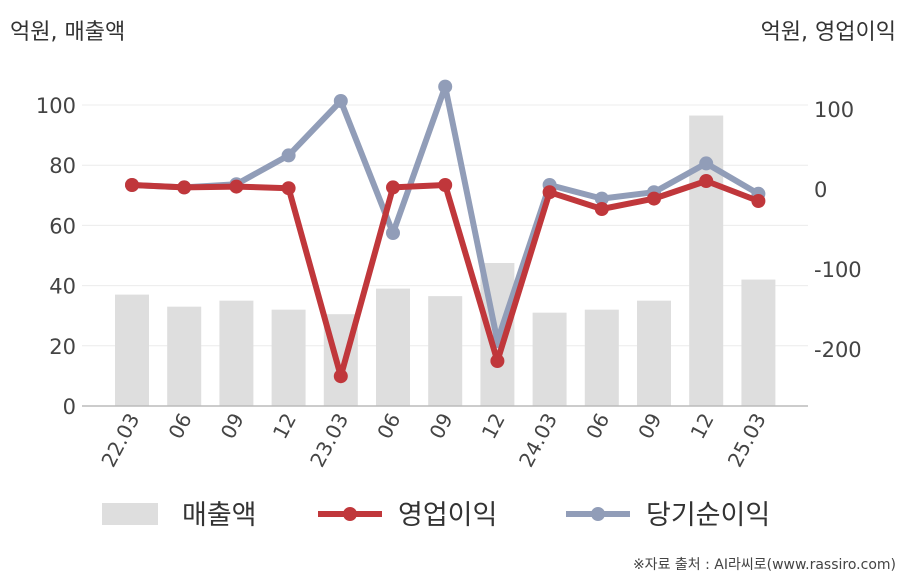  Describe the element at coordinates (838, 350) in the screenshot. I see `right-tick-label: -200` at that location.